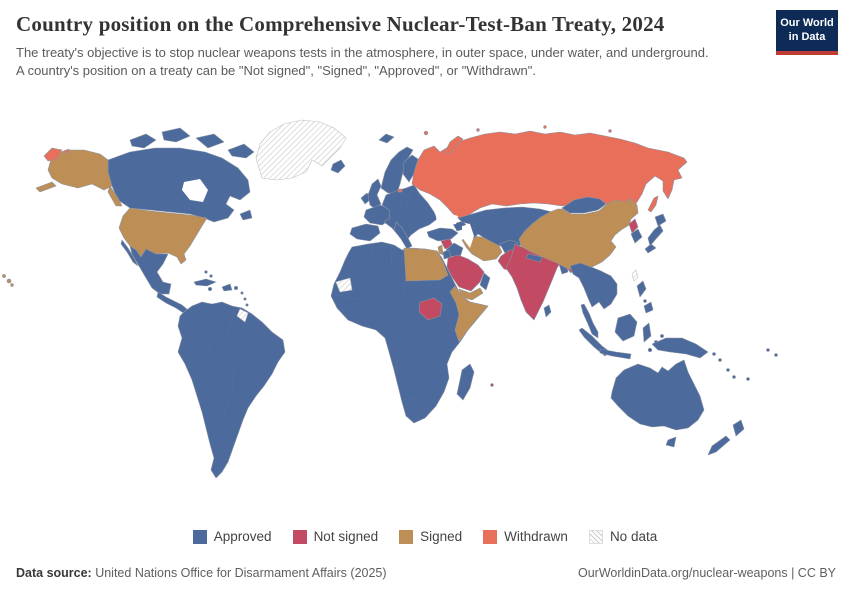  I want to click on map-region-caribbean, so click(221, 288).